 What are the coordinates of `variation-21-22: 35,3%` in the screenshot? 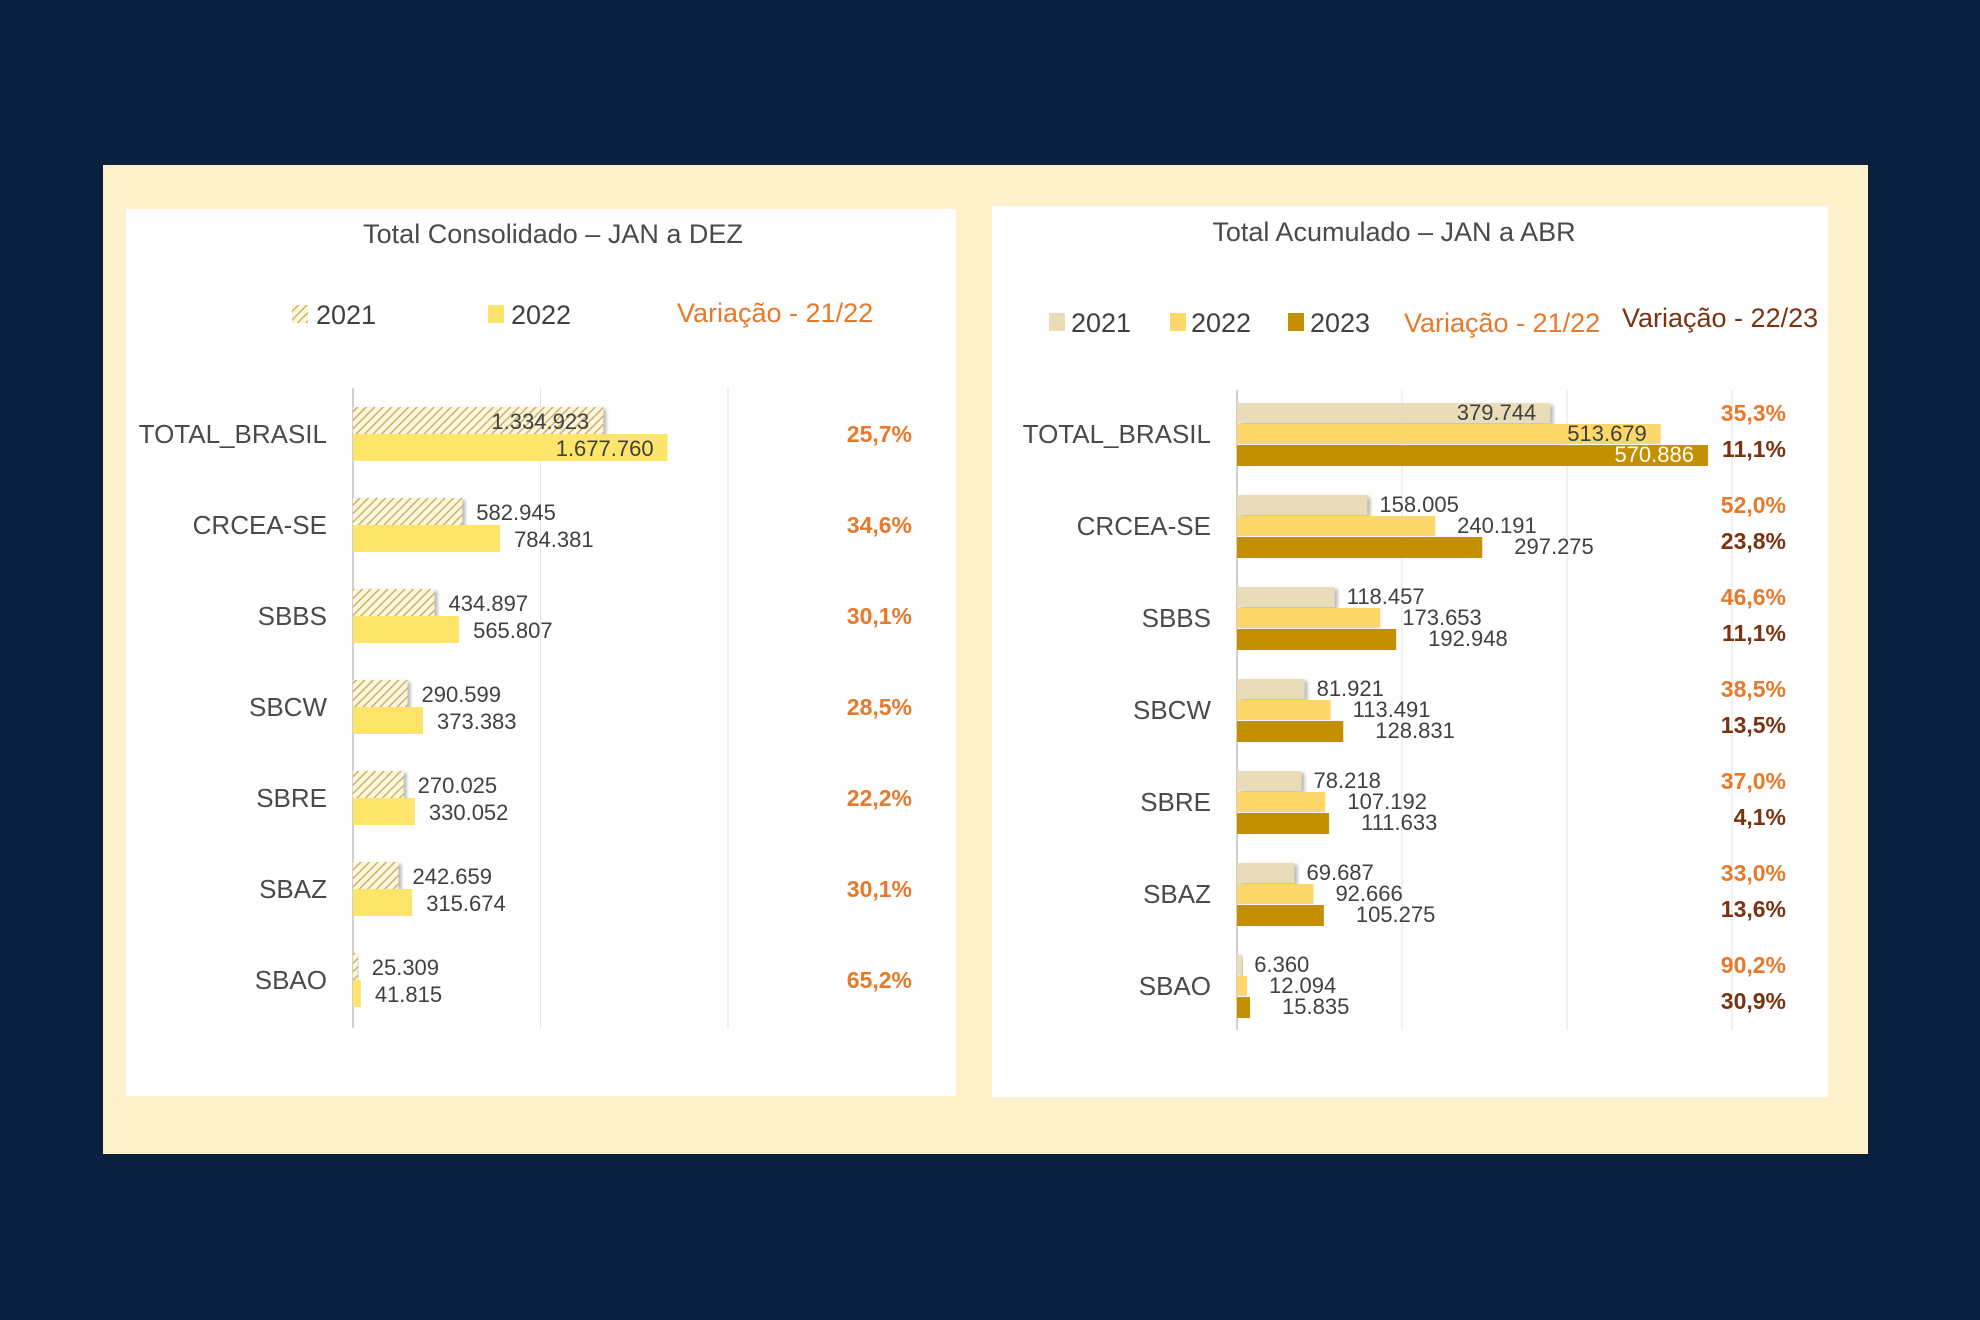 It's located at (1753, 413).